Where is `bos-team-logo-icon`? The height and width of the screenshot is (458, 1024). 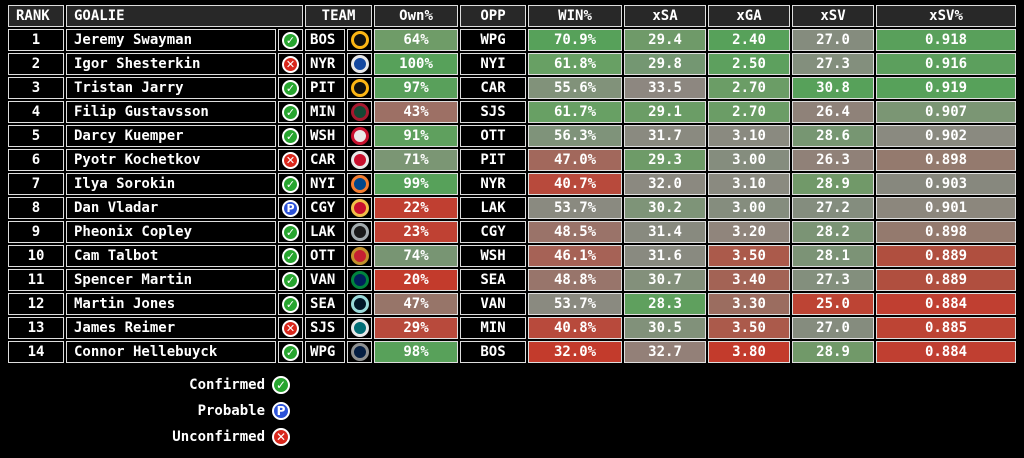
bos-team-logo-icon is located at coordinates (359, 40).